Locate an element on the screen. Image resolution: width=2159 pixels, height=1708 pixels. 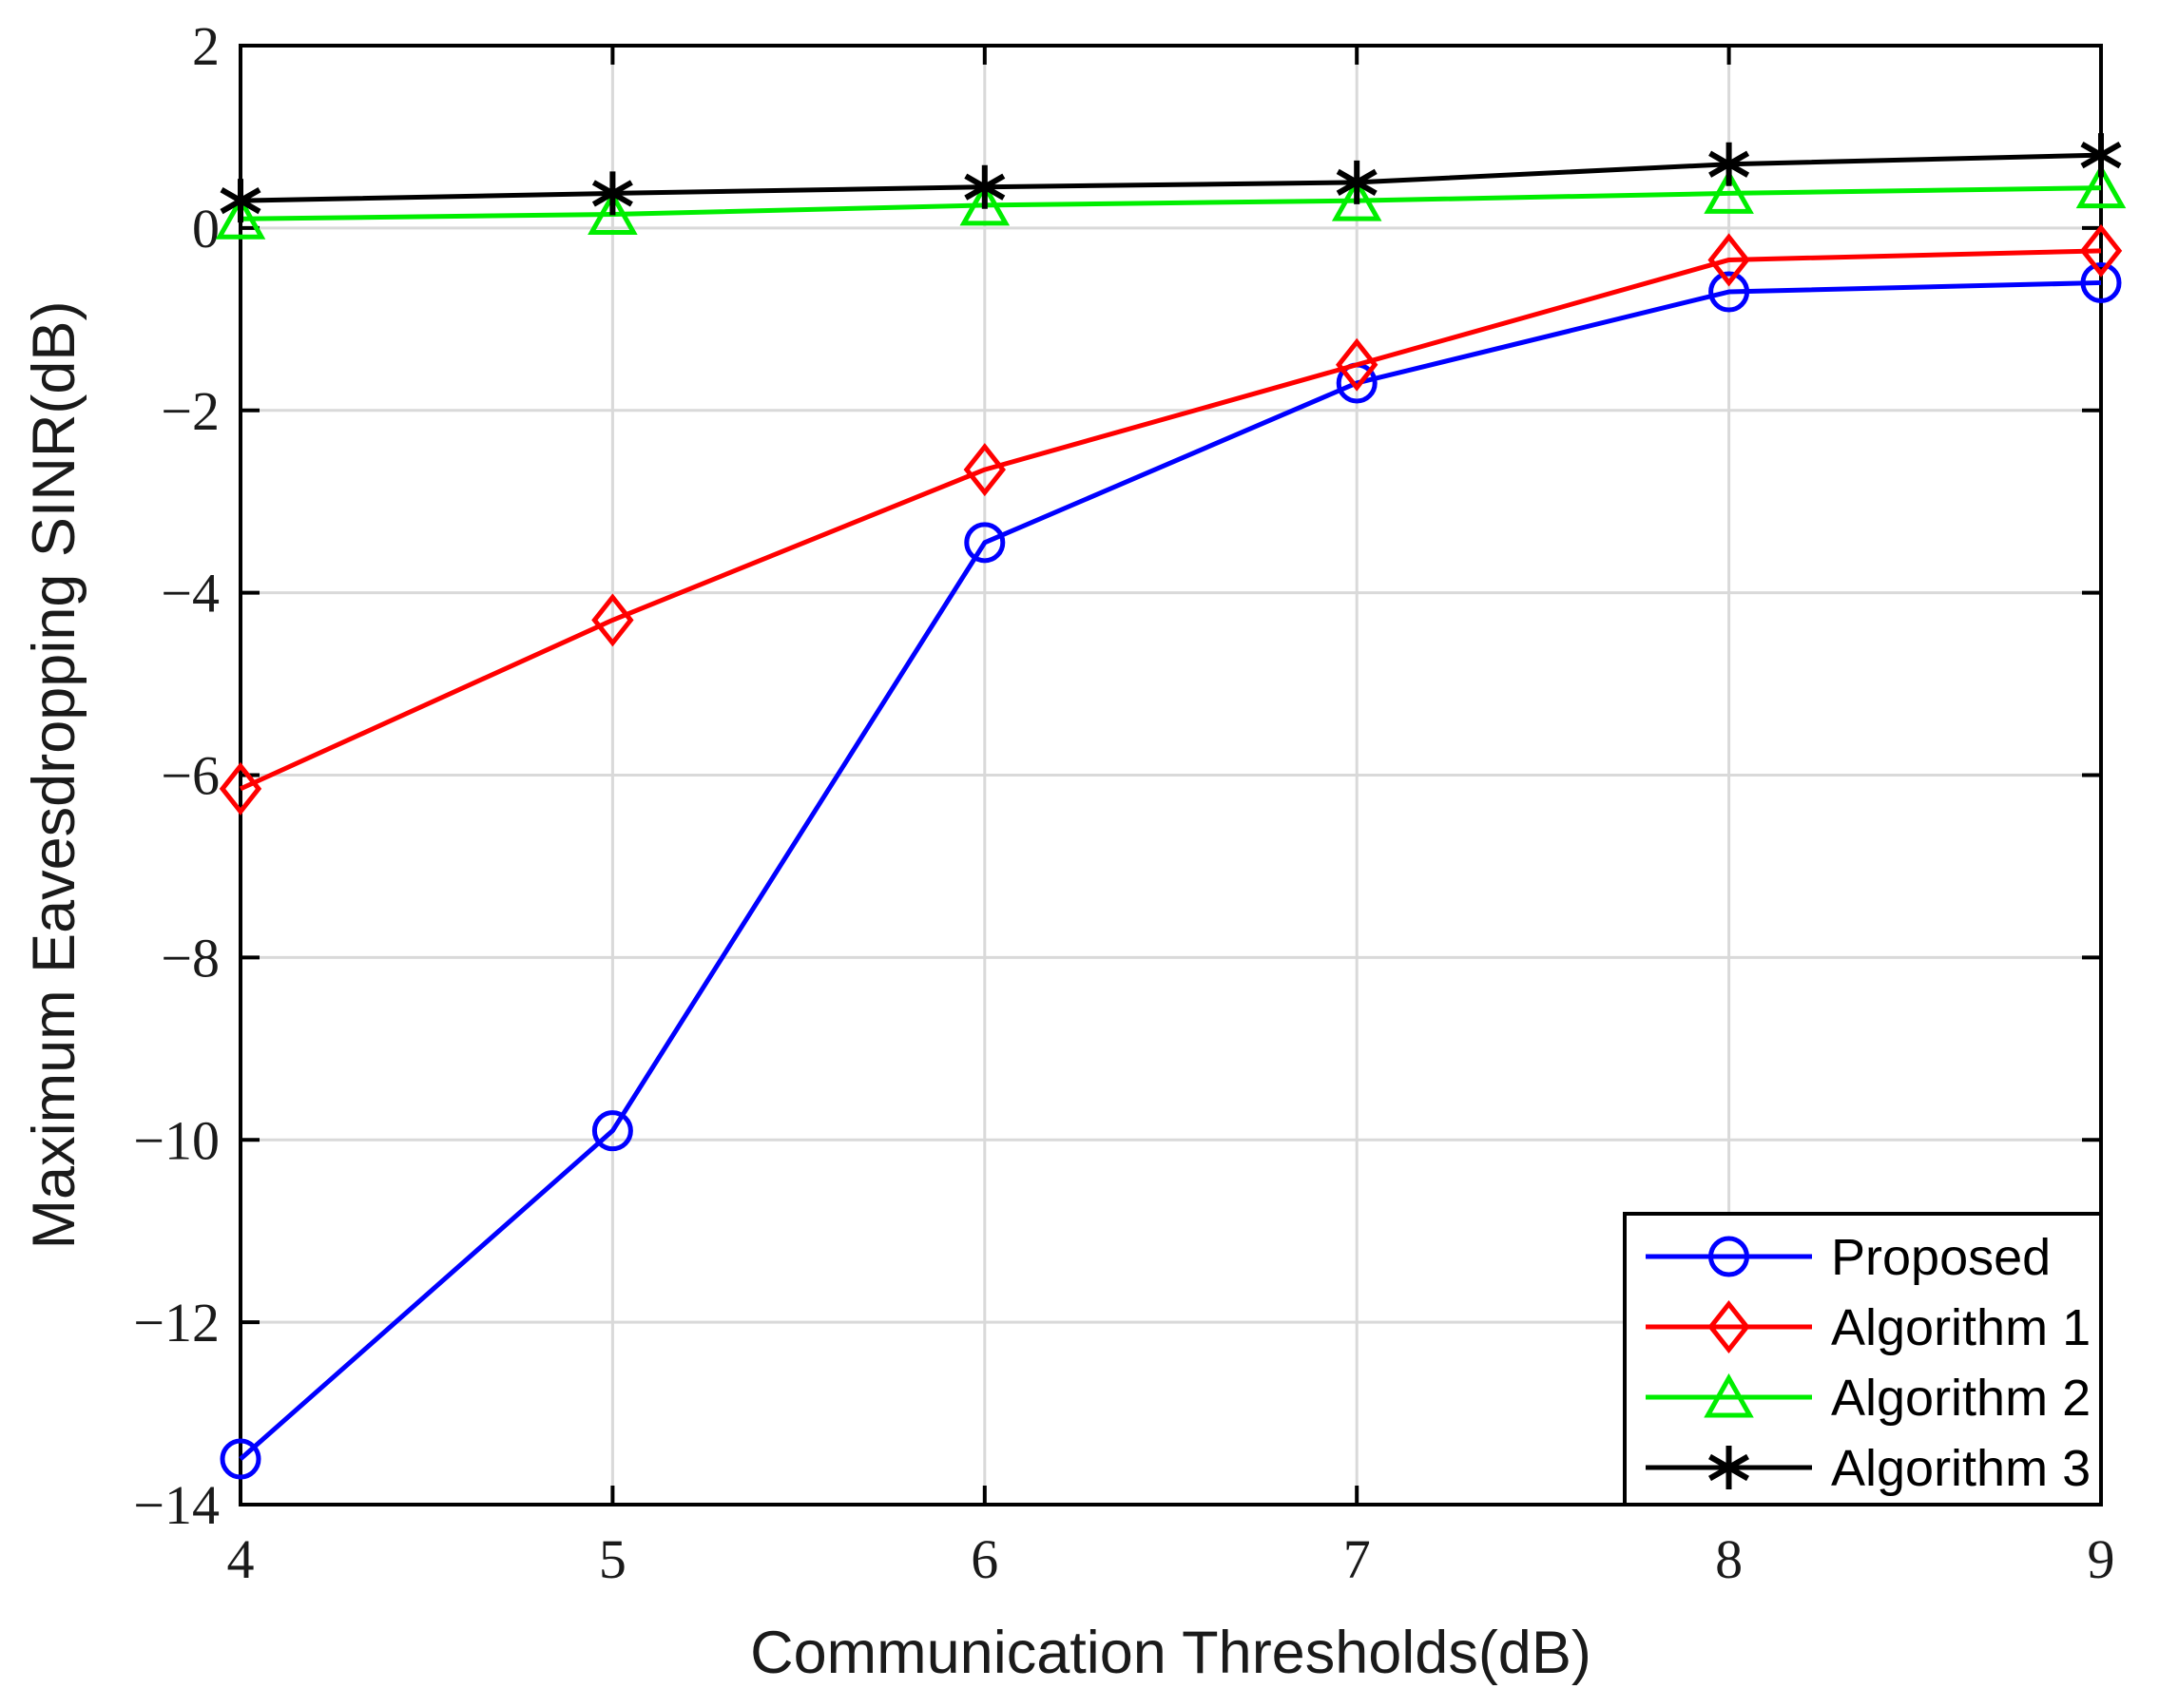
legend-entry-algorithm-2: Algorithm 2 is located at coordinates (1868, 1398).